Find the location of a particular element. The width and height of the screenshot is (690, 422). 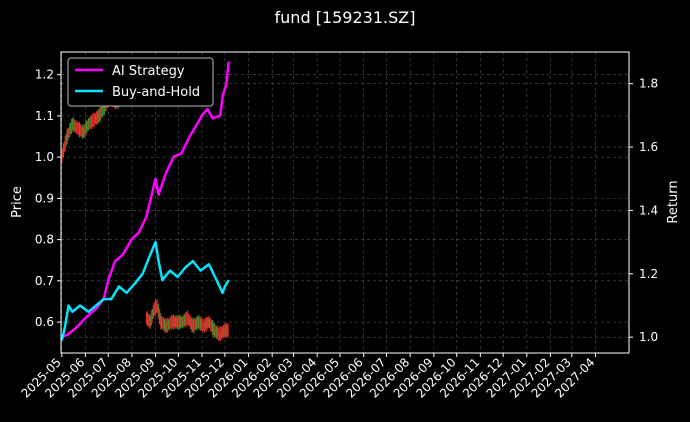

legend-label-buy-and-hold: Buy-and-Hold is located at coordinates (156, 92).